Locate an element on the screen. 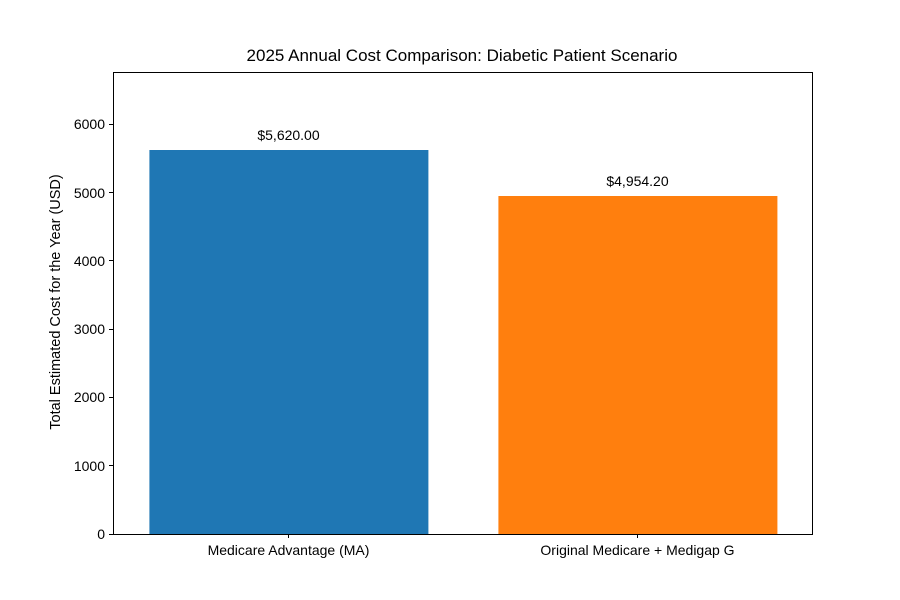 The height and width of the screenshot is (600, 900). y-tick-label: 4000 is located at coordinates (89, 260).